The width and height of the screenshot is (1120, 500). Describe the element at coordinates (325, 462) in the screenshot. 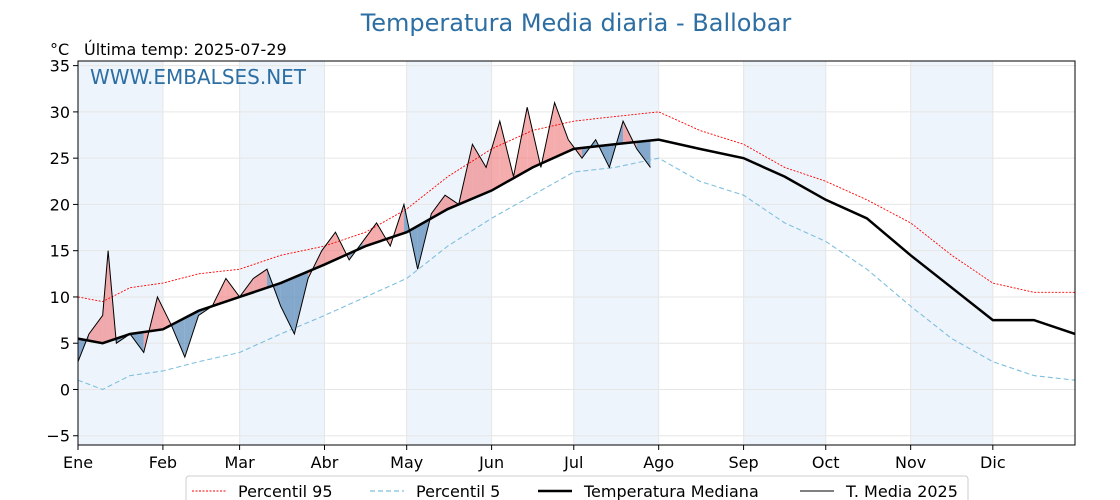

I see `x-tick-label-abr: Abr` at that location.